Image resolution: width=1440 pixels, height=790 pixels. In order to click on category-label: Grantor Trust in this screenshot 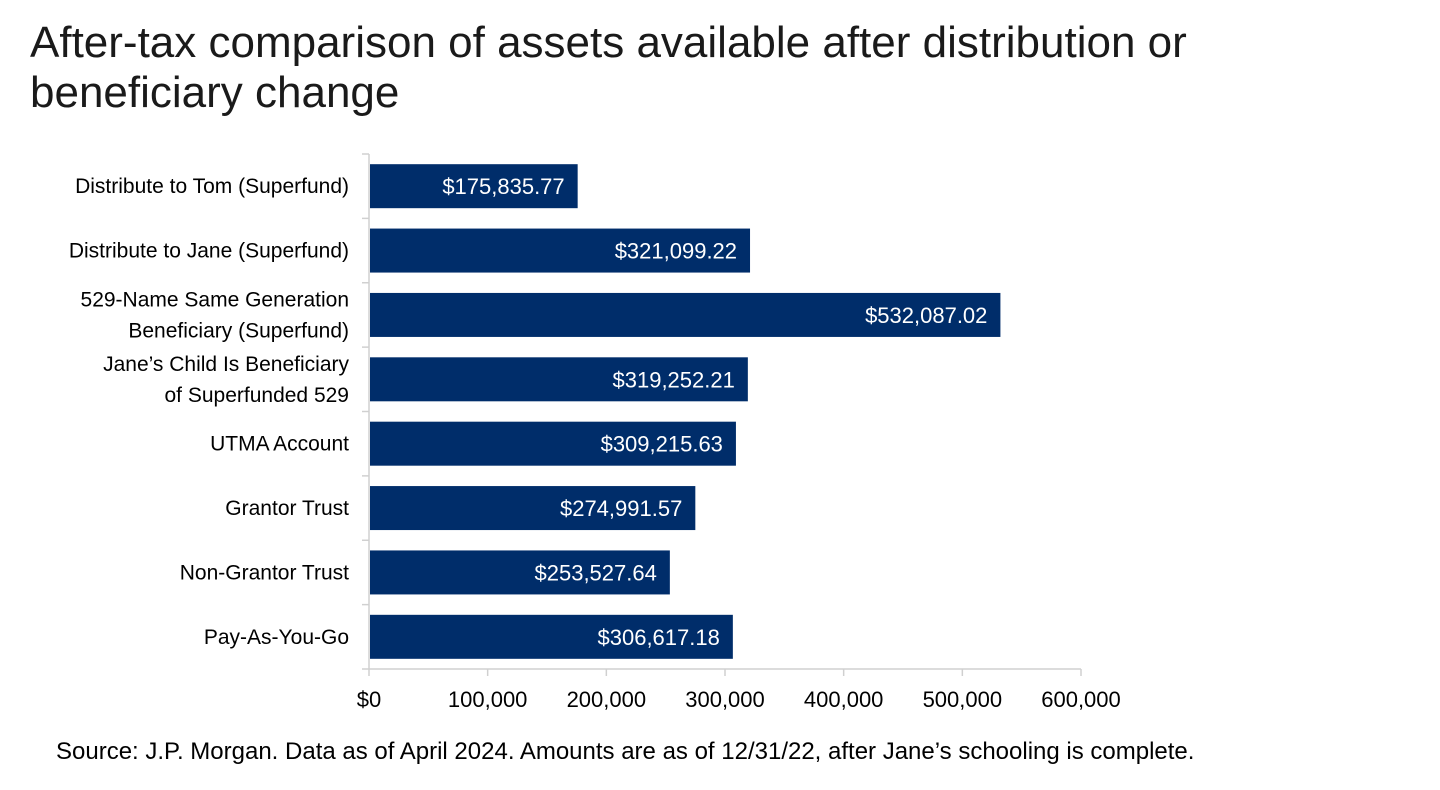, I will do `click(287, 508)`.